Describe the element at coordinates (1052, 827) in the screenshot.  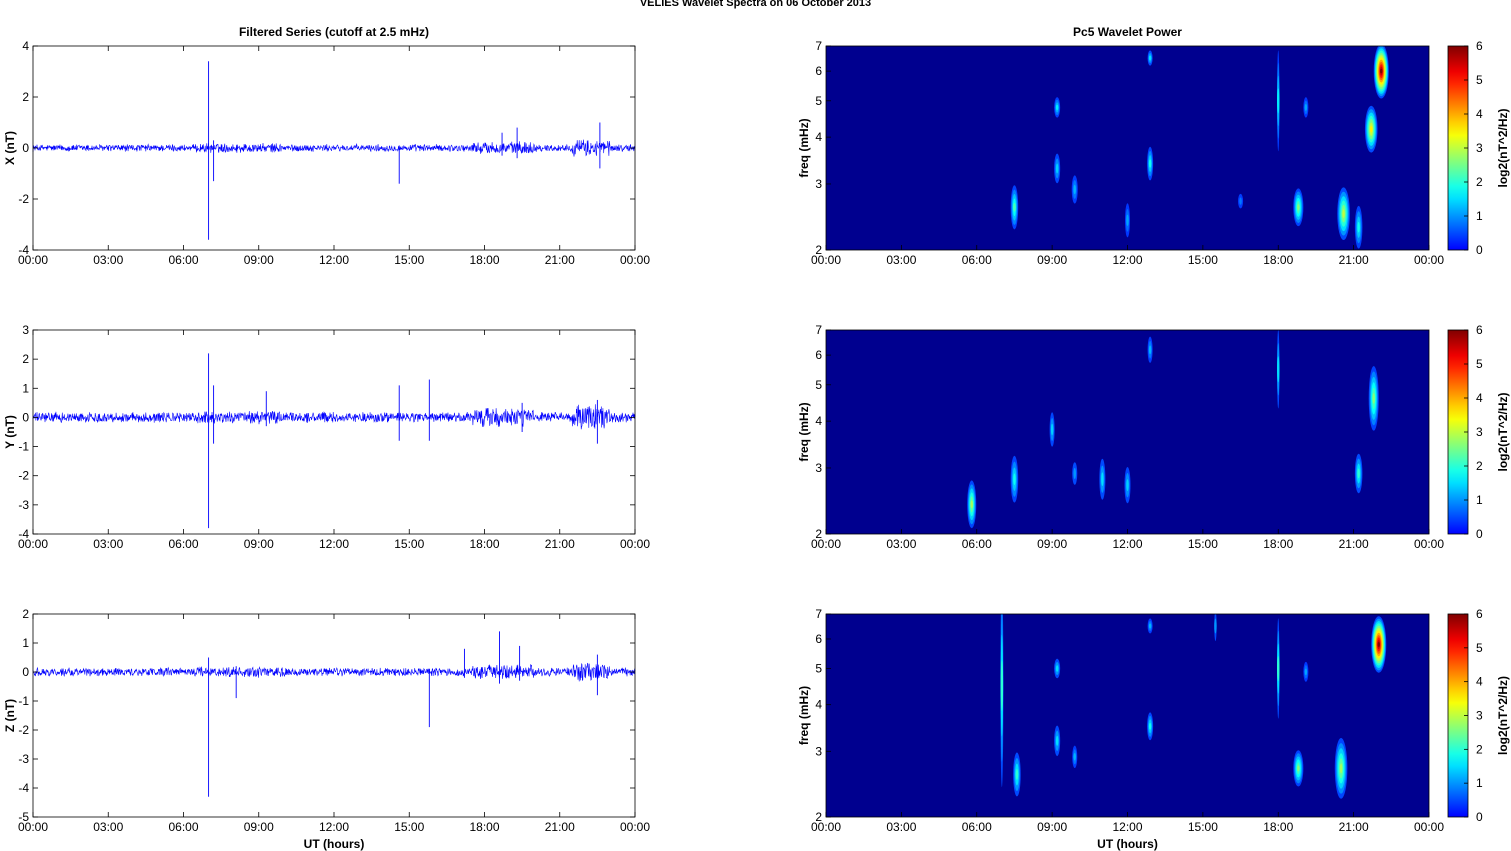
I see `power-z-xtick-label: 09:00` at that location.